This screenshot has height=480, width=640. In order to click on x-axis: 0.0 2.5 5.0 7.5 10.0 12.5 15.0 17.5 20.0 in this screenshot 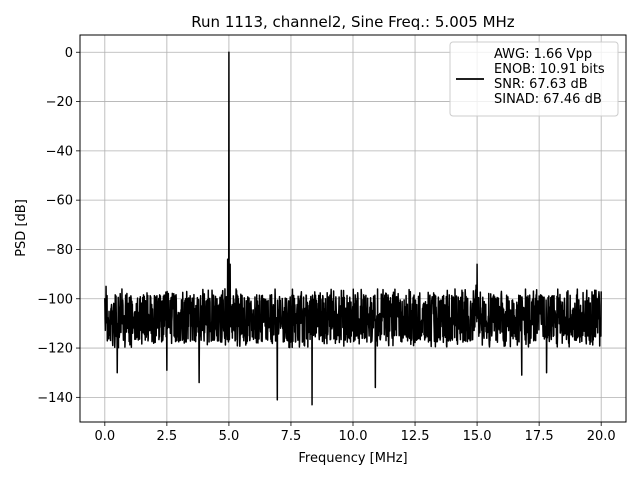, I will do `click(355, 433)`.